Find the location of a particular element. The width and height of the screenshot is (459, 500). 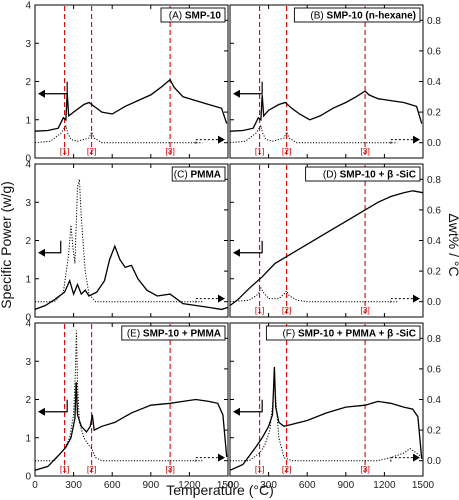

panel-sample-name: SMP-10 (n-hexane) is located at coordinates (371, 16).